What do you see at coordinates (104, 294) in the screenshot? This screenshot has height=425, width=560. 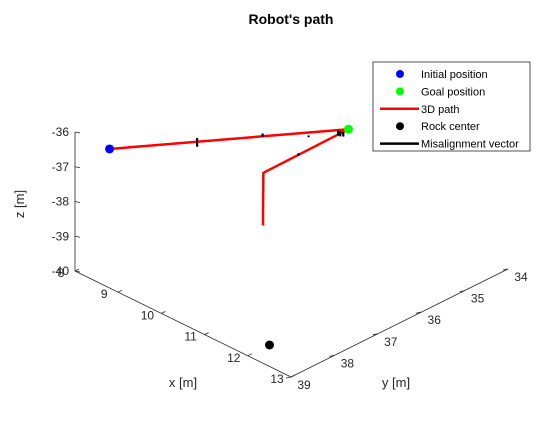 I see `x-tick-label: 9` at bounding box center [104, 294].